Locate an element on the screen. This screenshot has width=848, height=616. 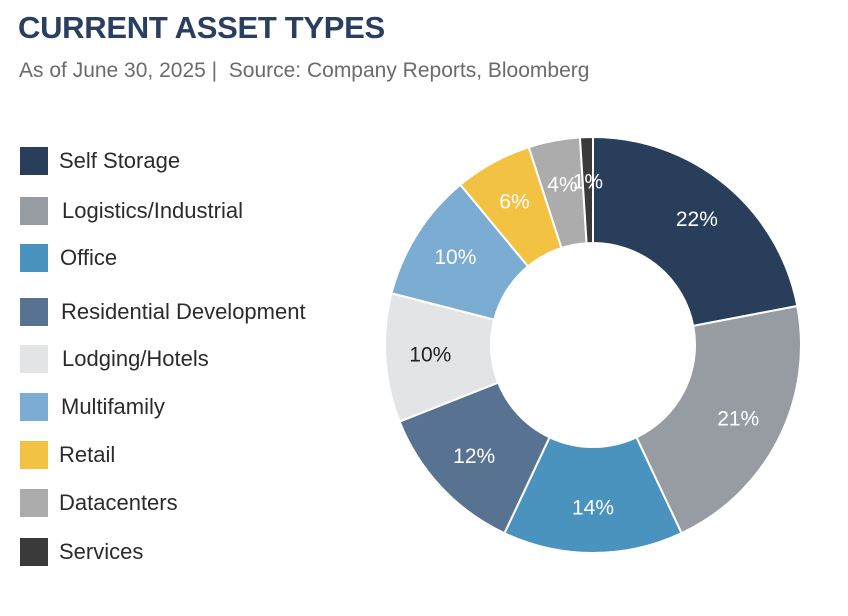
legend-item: Services is located at coordinates (81, 552).